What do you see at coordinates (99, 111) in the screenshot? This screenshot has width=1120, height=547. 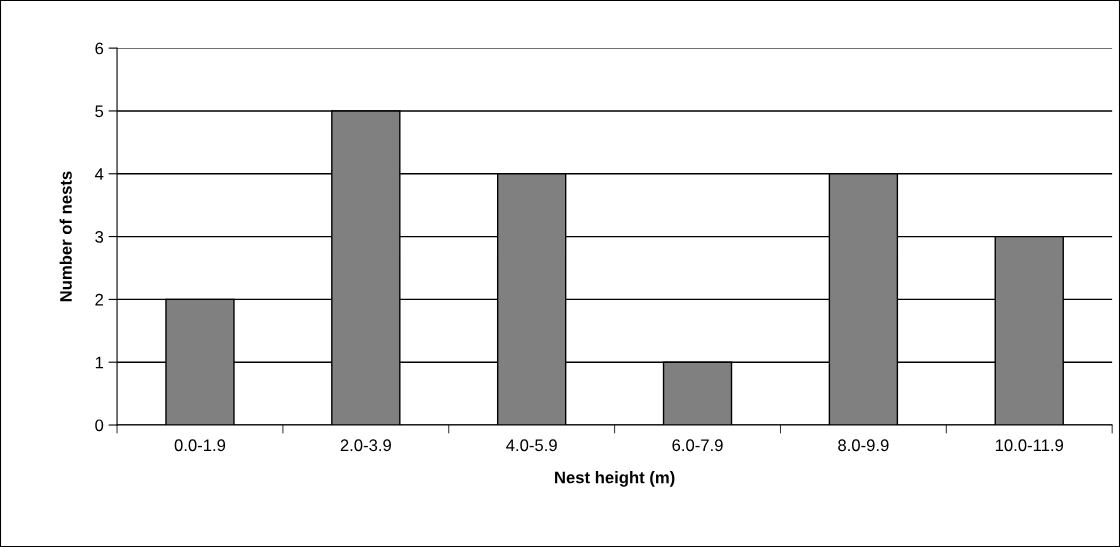 I see `y-tick-label: 5` at bounding box center [99, 111].